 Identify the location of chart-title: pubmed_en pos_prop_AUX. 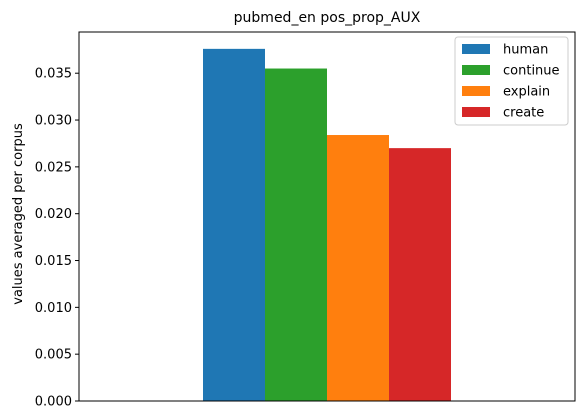
(327, 18).